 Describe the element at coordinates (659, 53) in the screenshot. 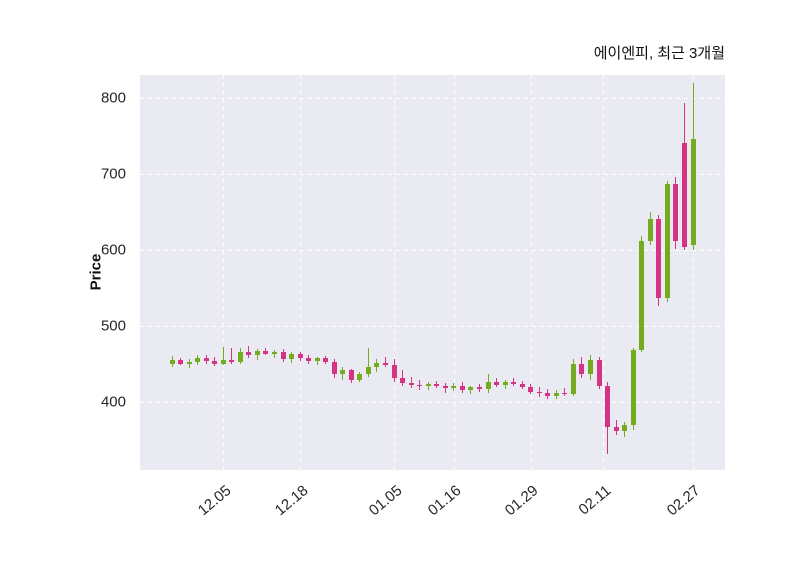

I see `chart-title: 에이엔피, 최근 3개월` at that location.